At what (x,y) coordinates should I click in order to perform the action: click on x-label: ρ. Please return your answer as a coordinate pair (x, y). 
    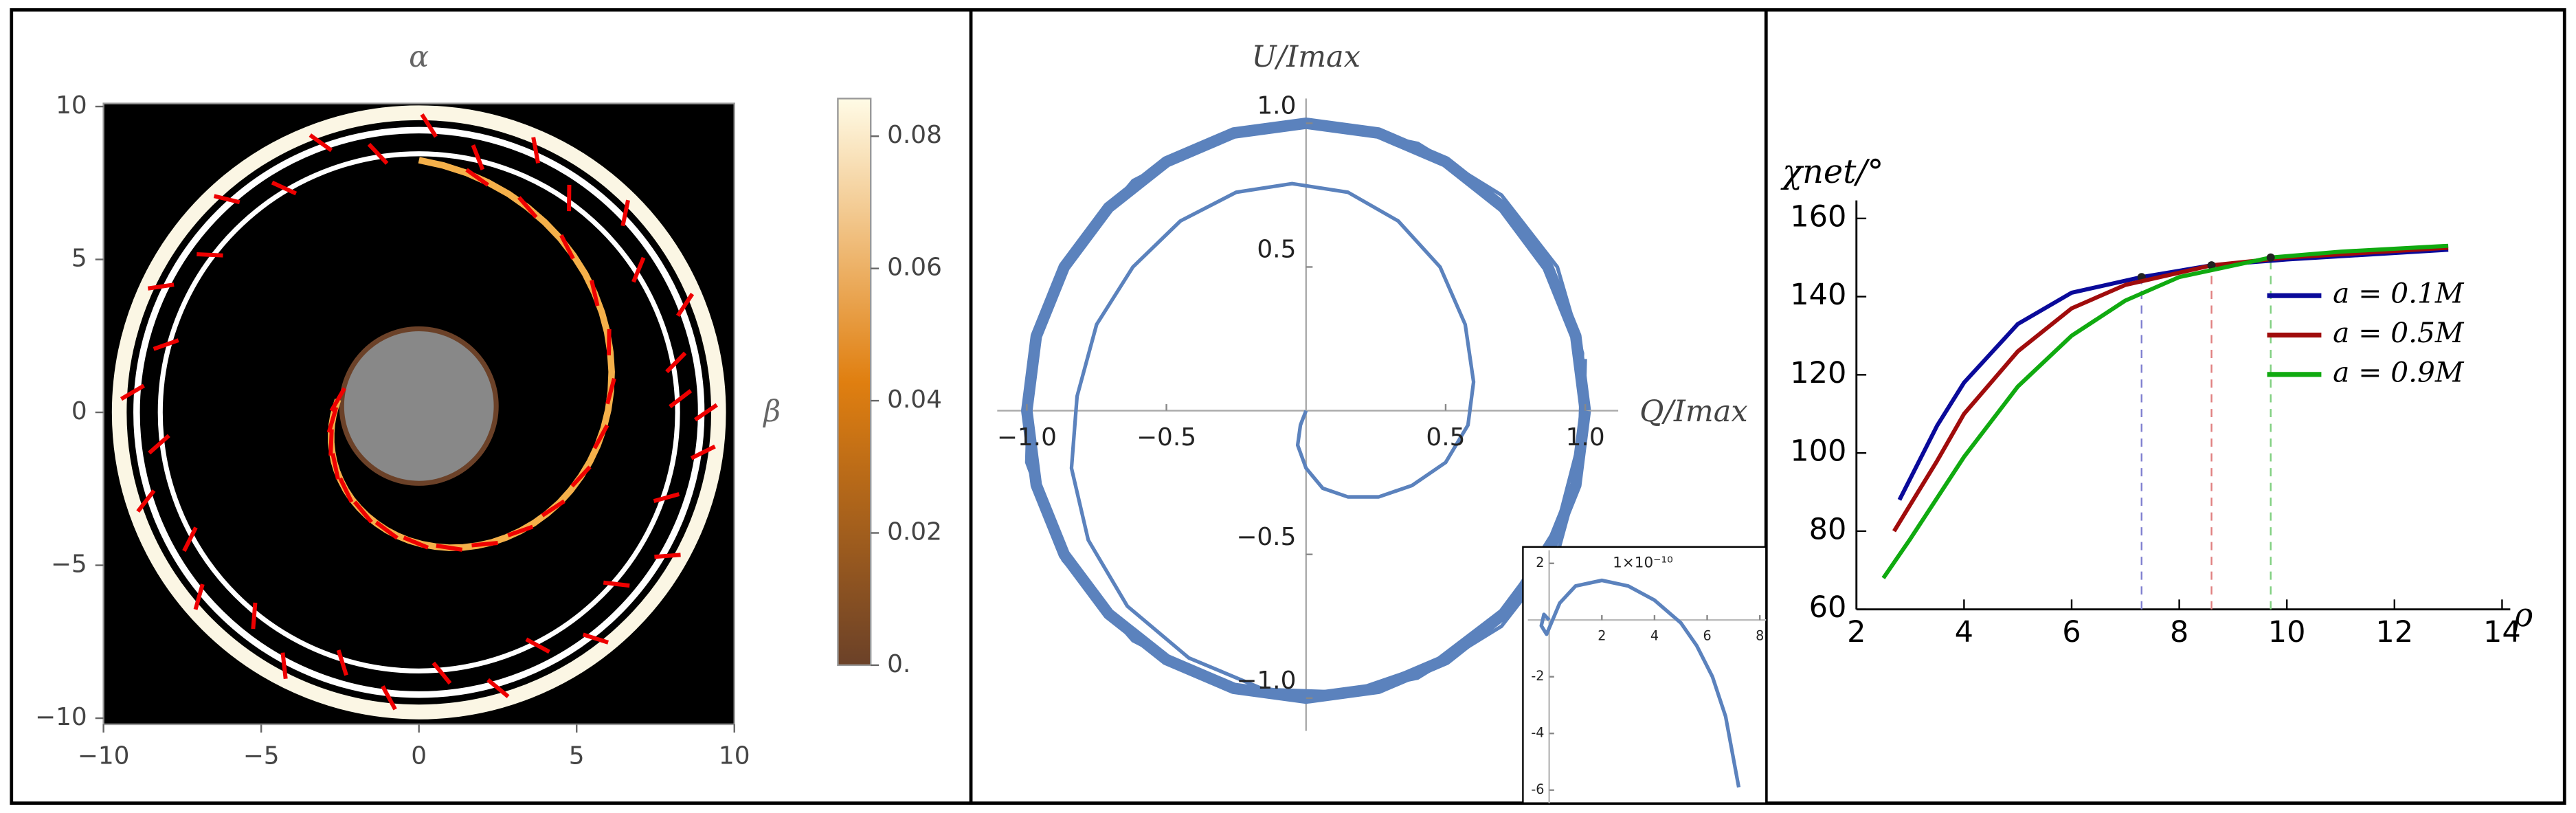
    Looking at the image, I should click on (2523, 616).